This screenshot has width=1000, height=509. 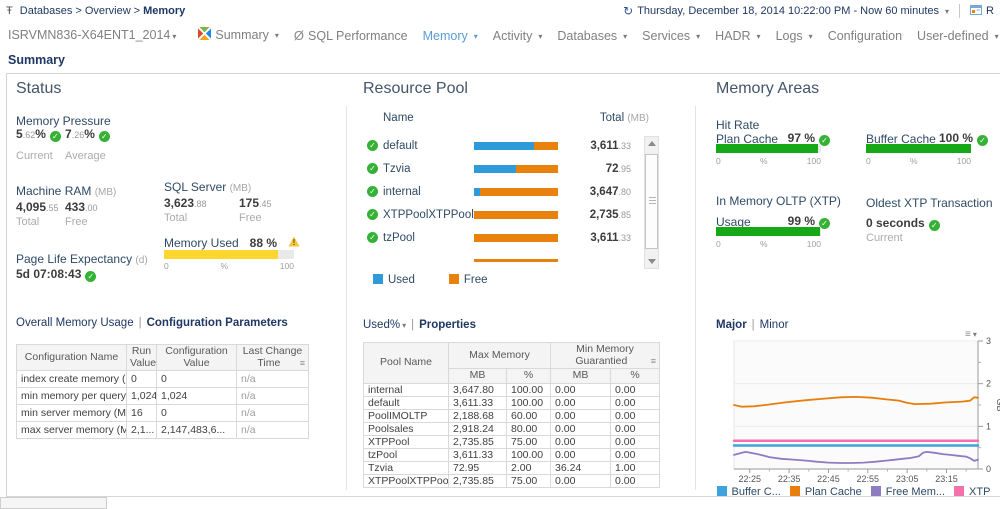 What do you see at coordinates (162, 379) in the screenshot?
I see `table-row: index create memory (KB)00n/a` at bounding box center [162, 379].